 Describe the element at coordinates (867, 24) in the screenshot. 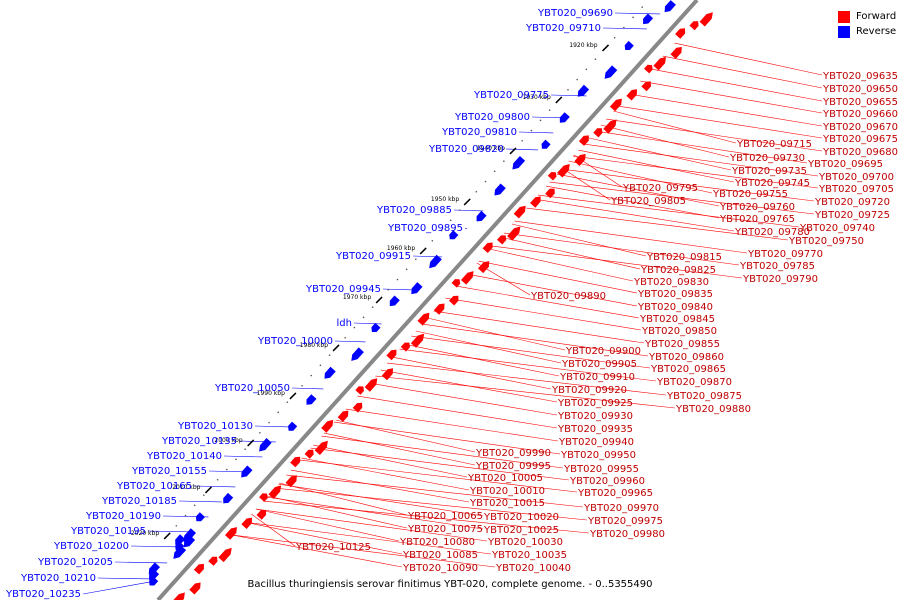

I see `strand-legend: Forward Reverse` at that location.